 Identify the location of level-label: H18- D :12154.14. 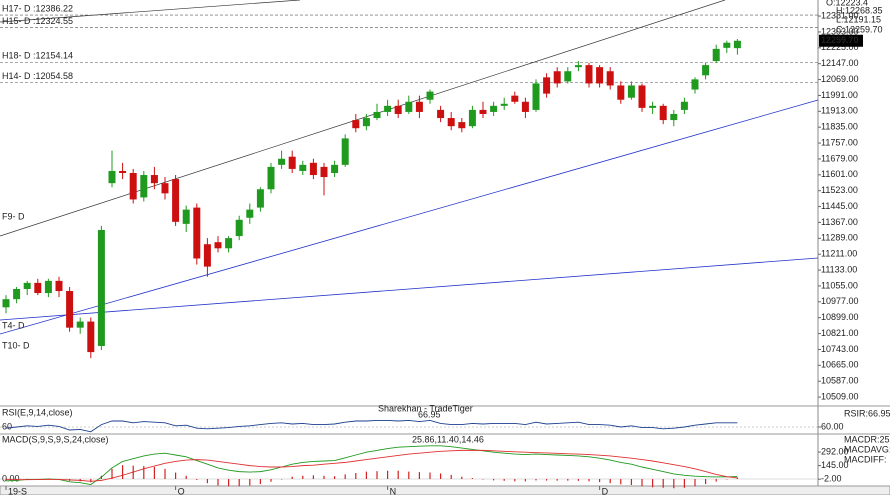
(37, 56).